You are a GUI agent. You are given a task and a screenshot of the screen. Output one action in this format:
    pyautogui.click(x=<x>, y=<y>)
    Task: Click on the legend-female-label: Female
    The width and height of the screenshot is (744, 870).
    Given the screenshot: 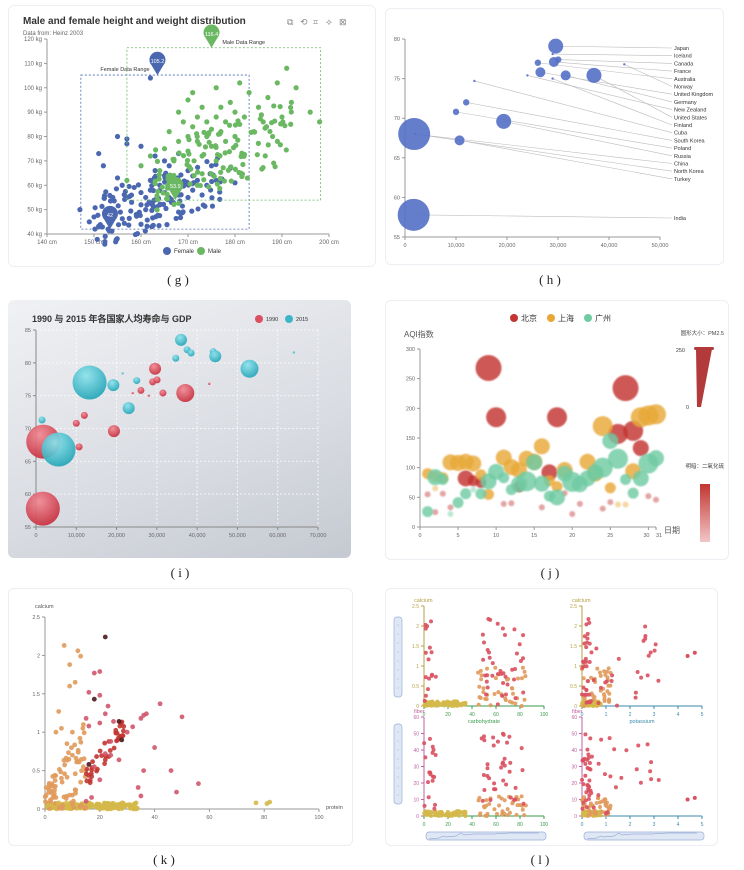 What is the action you would take?
    pyautogui.click(x=184, y=252)
    